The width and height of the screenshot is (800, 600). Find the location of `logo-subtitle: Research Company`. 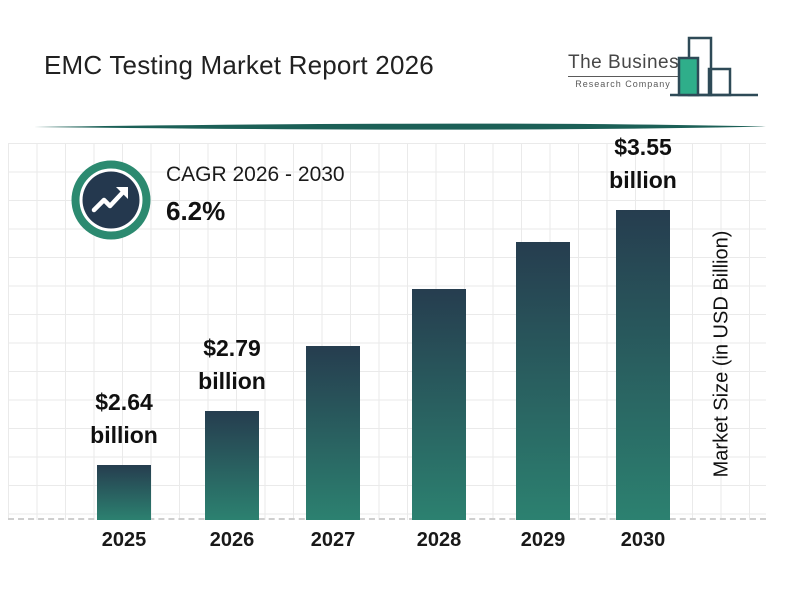

logo-subtitle: Research Company is located at coordinates (623, 84).